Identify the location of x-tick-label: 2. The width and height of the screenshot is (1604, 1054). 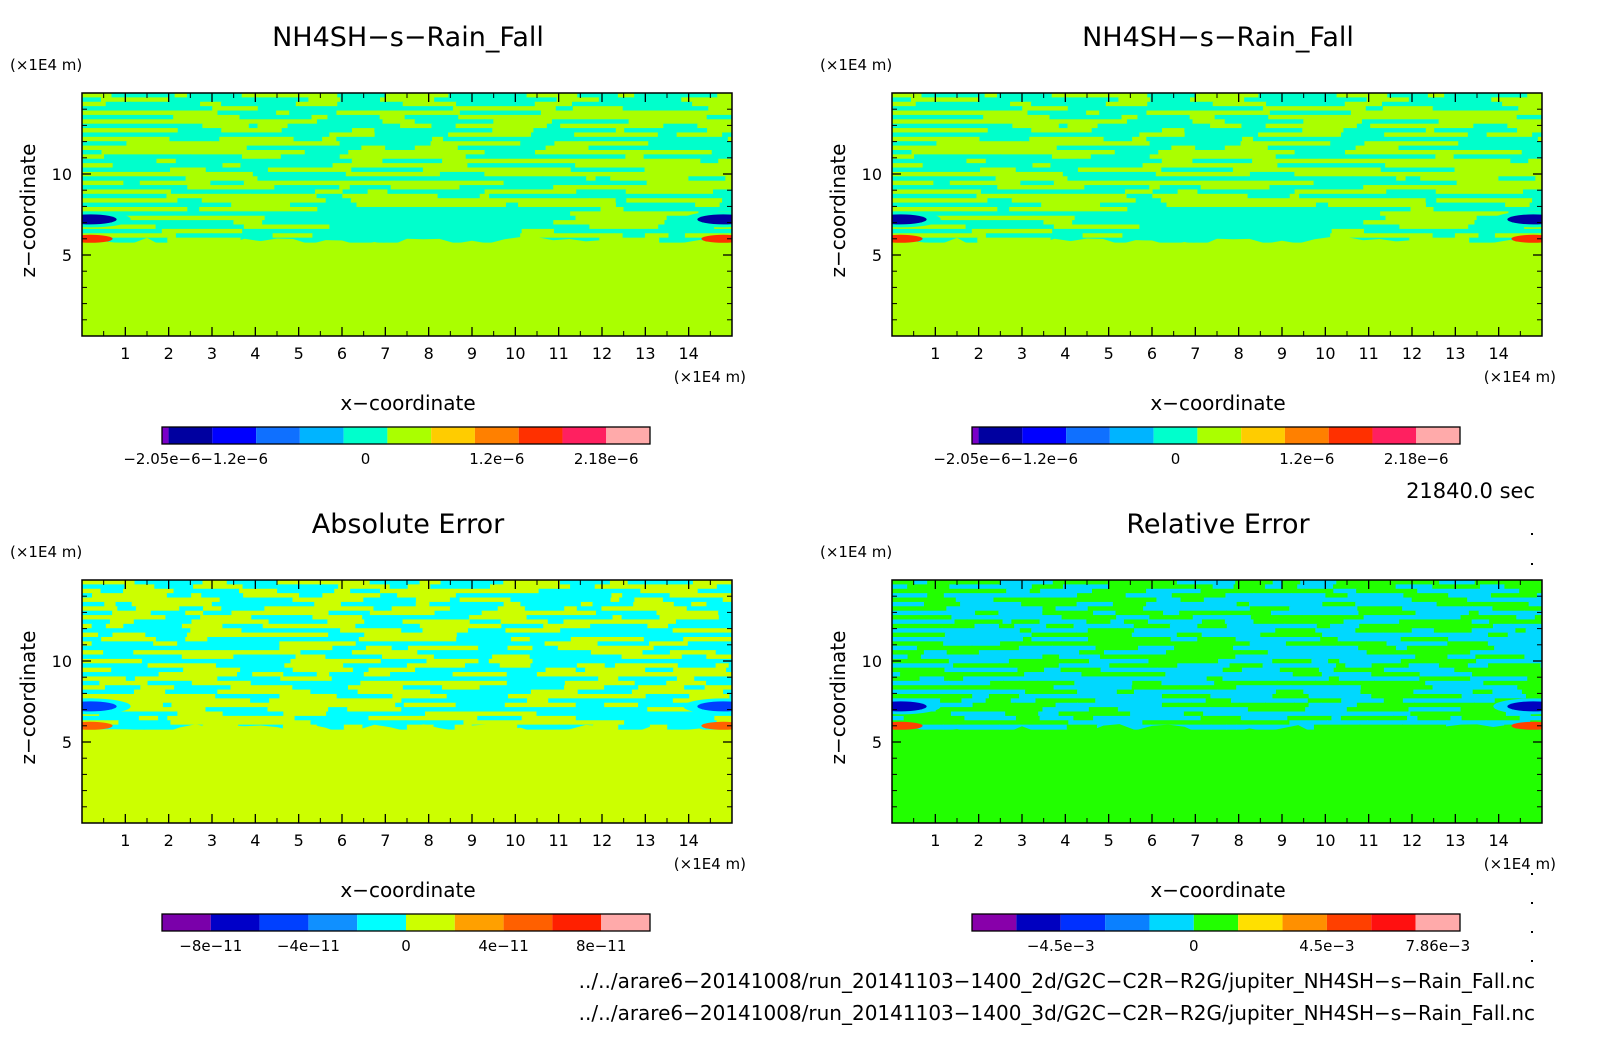
(979, 353).